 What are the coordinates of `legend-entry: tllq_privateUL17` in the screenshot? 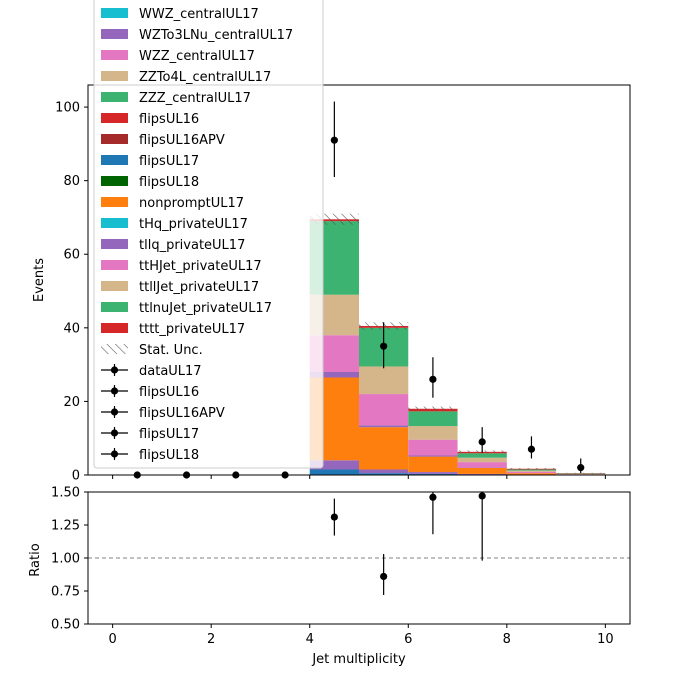 It's located at (173, 245).